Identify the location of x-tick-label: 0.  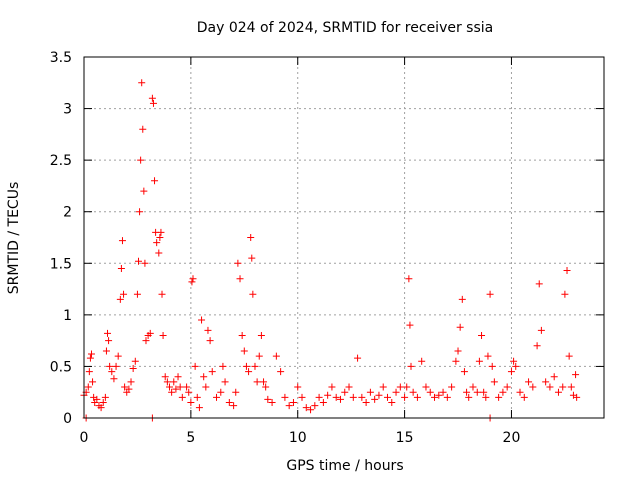
(84, 438).